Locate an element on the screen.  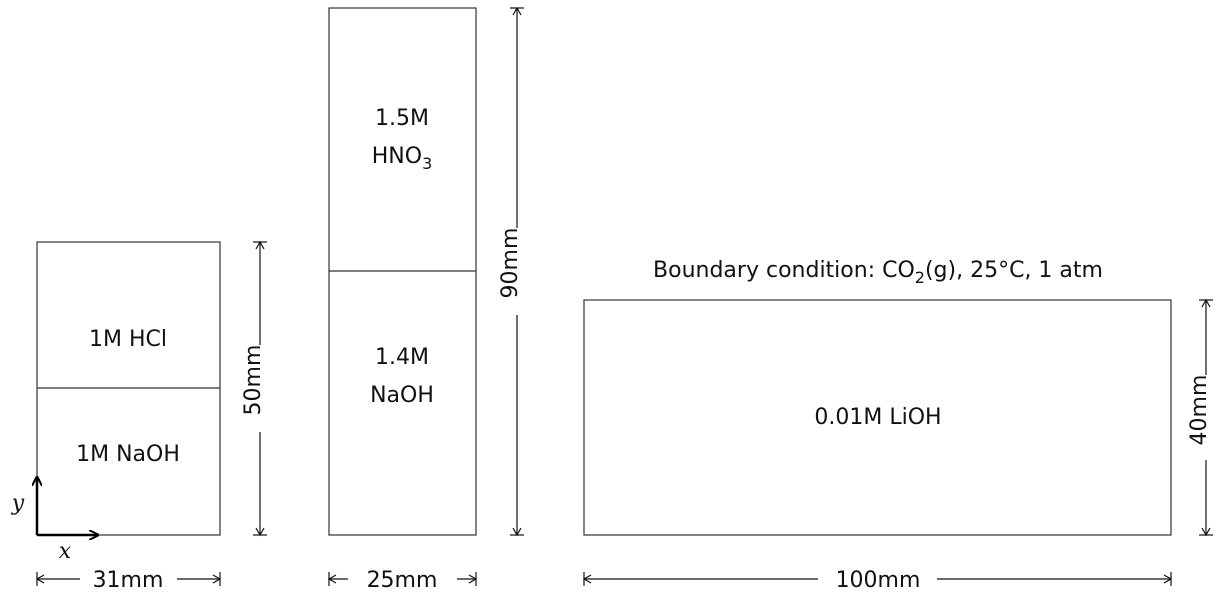
domain-2-height-dimension: 90mm is located at coordinates (511, 271).